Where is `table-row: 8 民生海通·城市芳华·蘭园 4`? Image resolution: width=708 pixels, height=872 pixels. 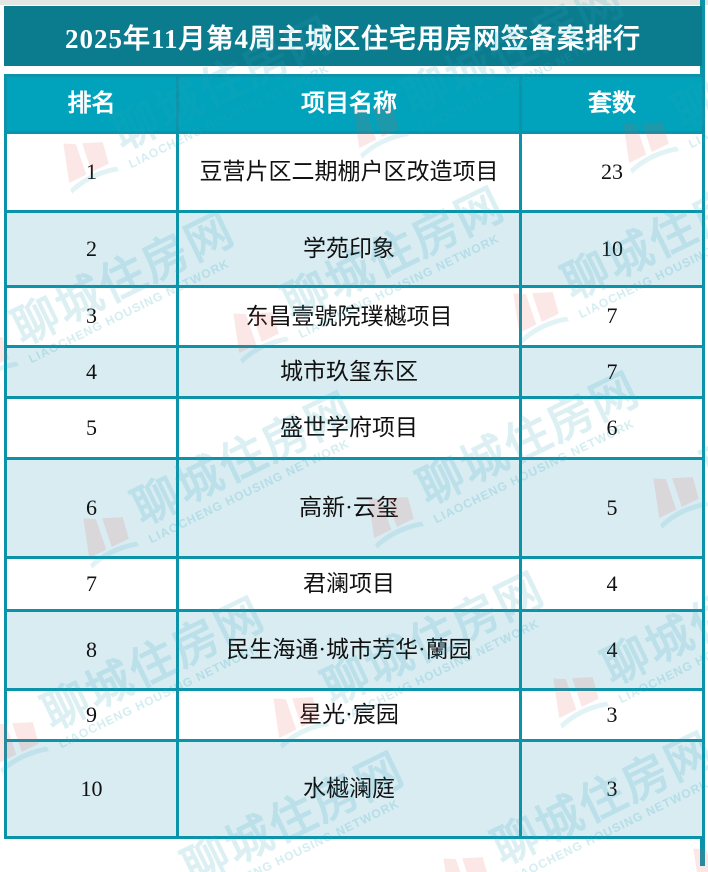 table-row: 8 民生海通·城市芳华·蘭园 4 is located at coordinates (354, 651).